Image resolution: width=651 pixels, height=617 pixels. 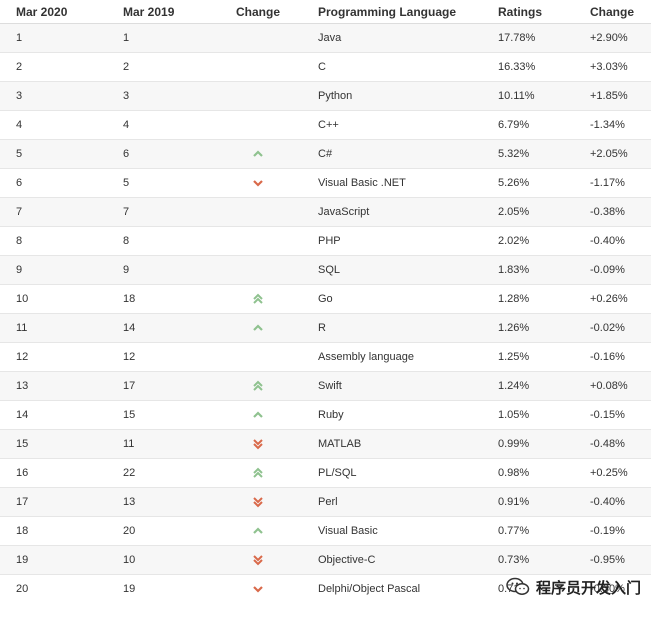 What do you see at coordinates (393, 125) in the screenshot?
I see `language-cell: C++` at bounding box center [393, 125].